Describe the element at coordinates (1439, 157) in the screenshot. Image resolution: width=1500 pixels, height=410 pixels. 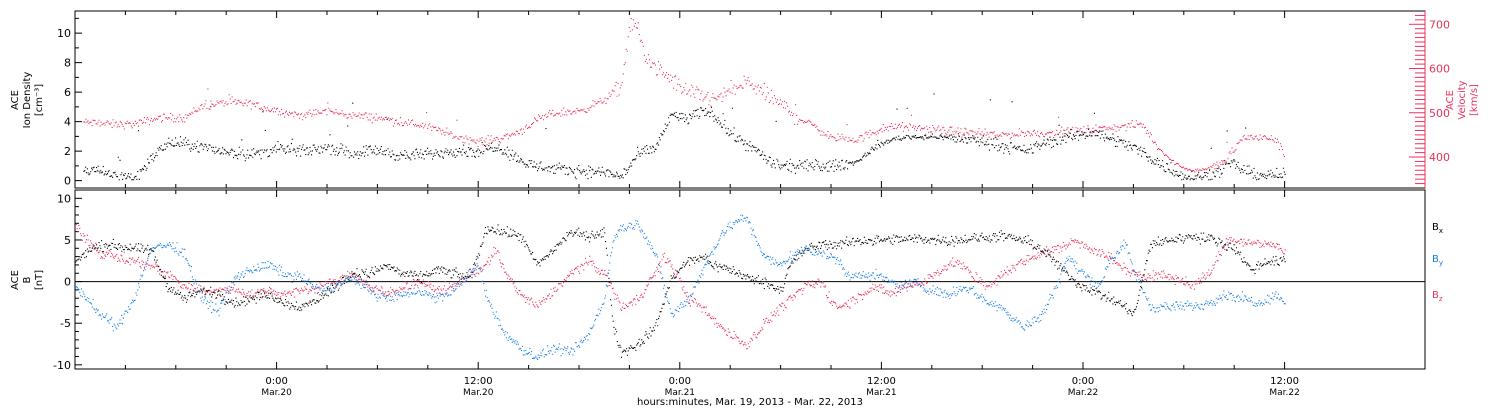
I see `right-y-tick-label: 400` at that location.